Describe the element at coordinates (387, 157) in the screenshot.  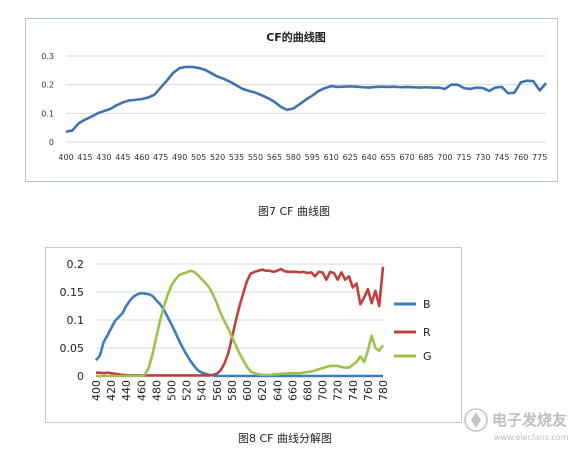
I see `x-tick-label: 655` at that location.